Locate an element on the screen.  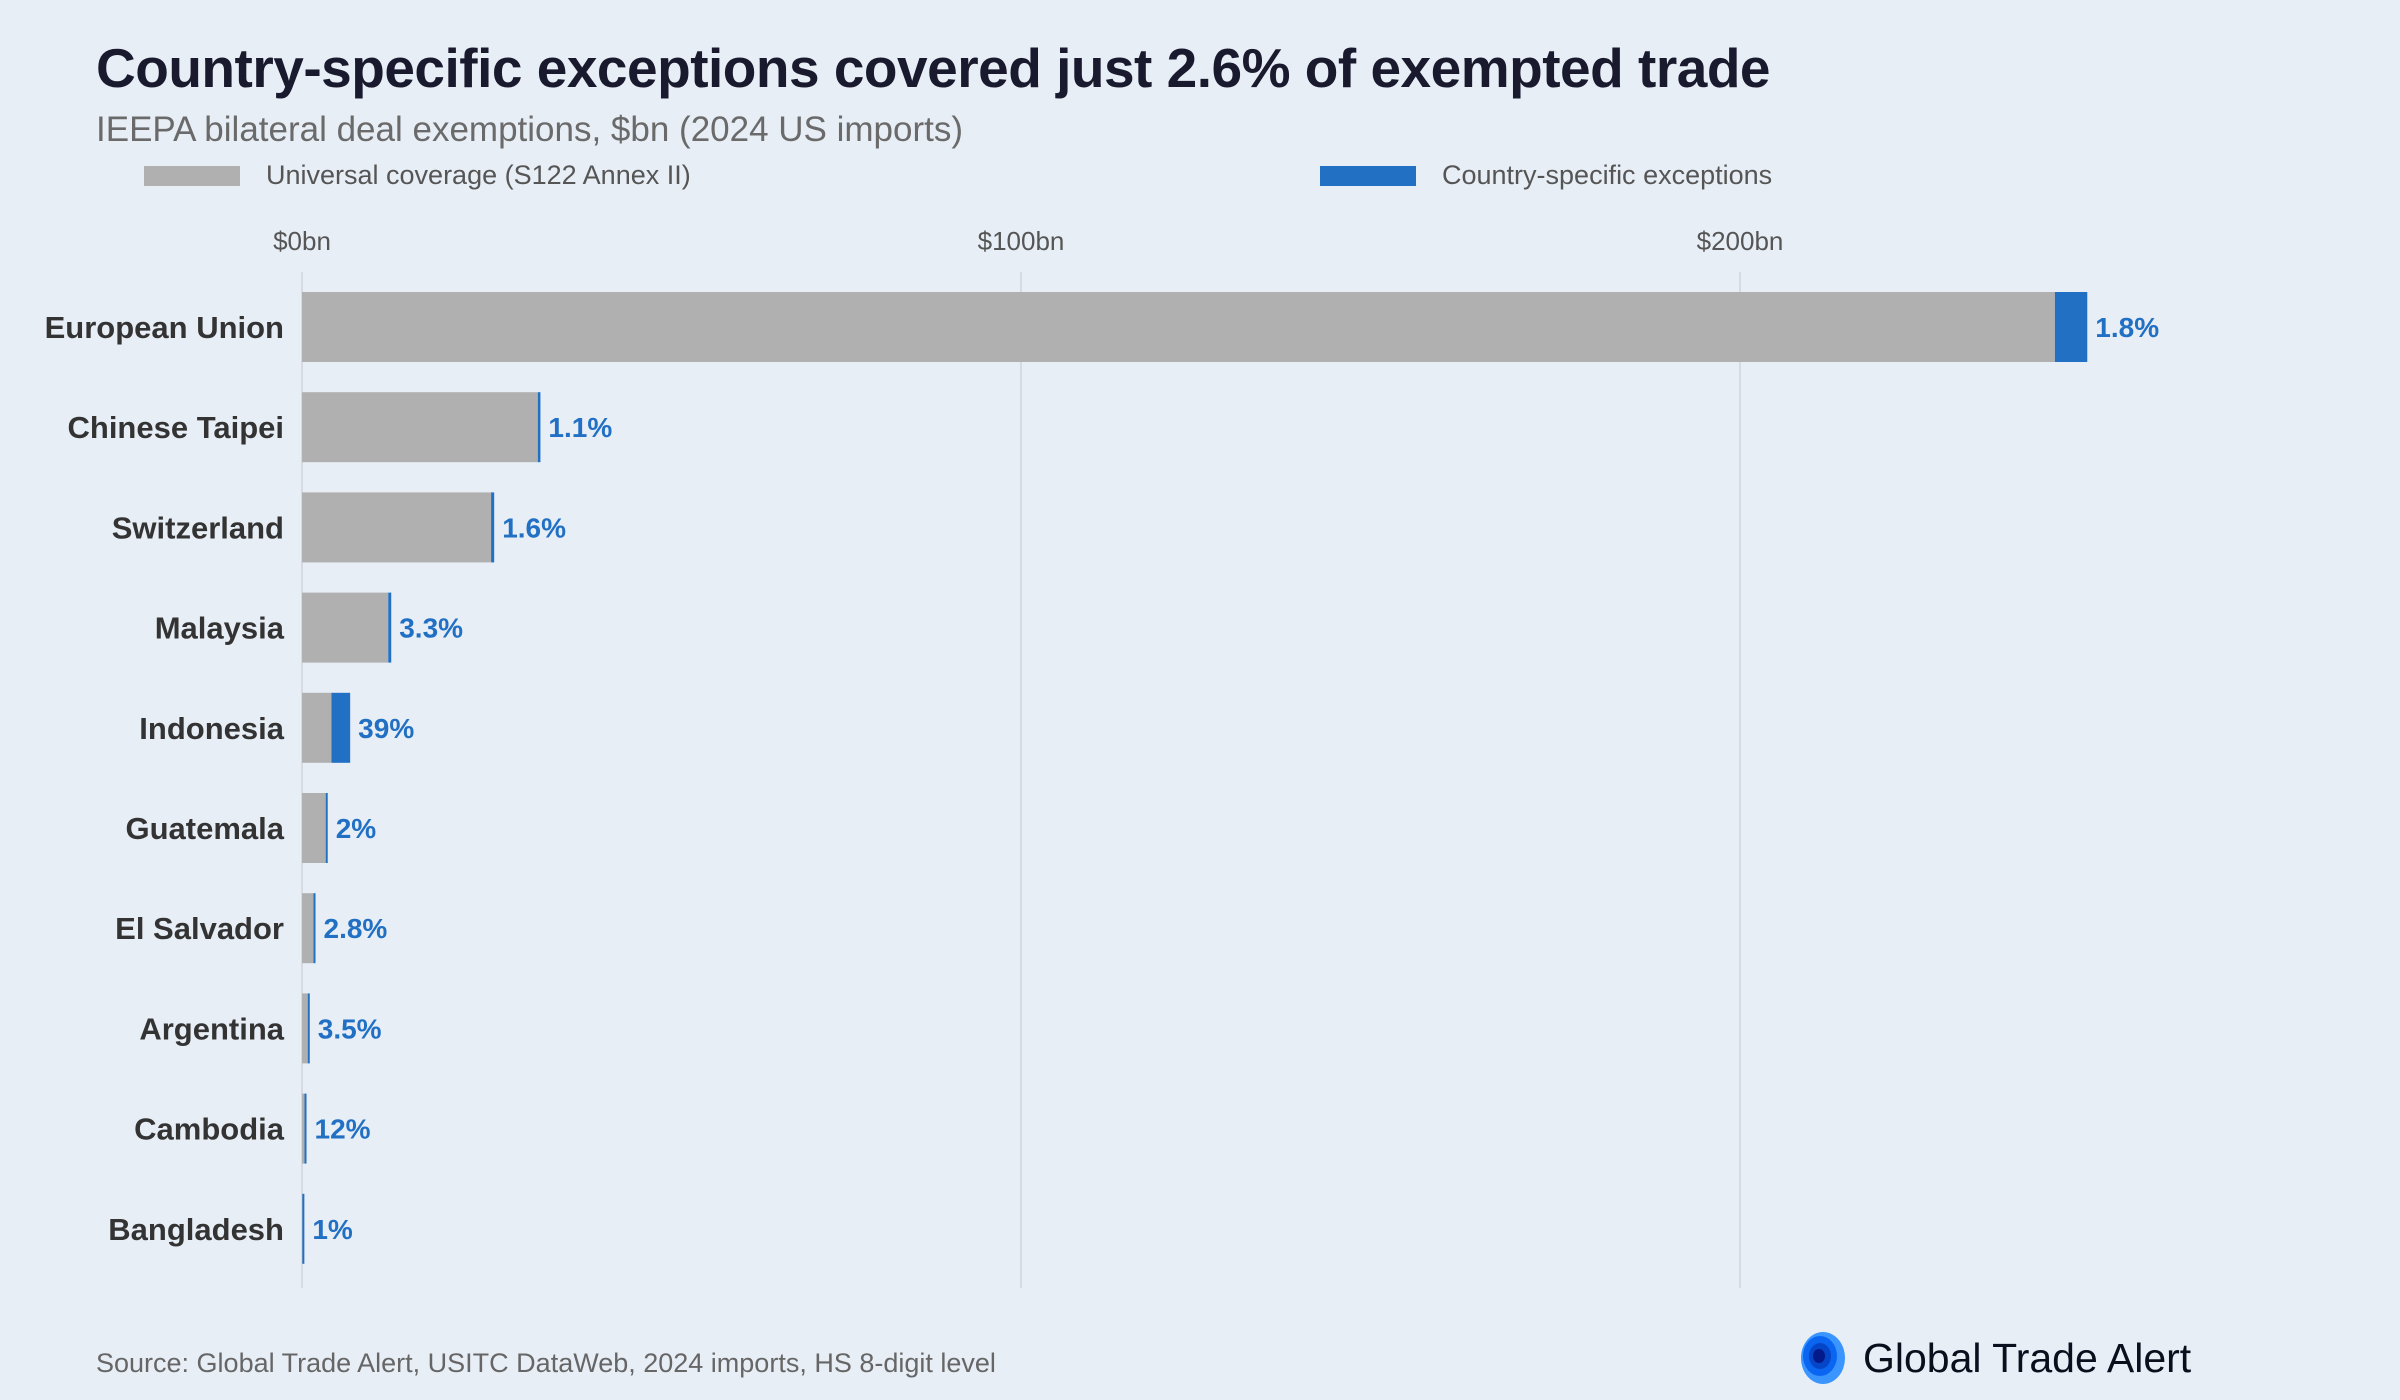
legend-swatch-country-specific is located at coordinates (1368, 175).